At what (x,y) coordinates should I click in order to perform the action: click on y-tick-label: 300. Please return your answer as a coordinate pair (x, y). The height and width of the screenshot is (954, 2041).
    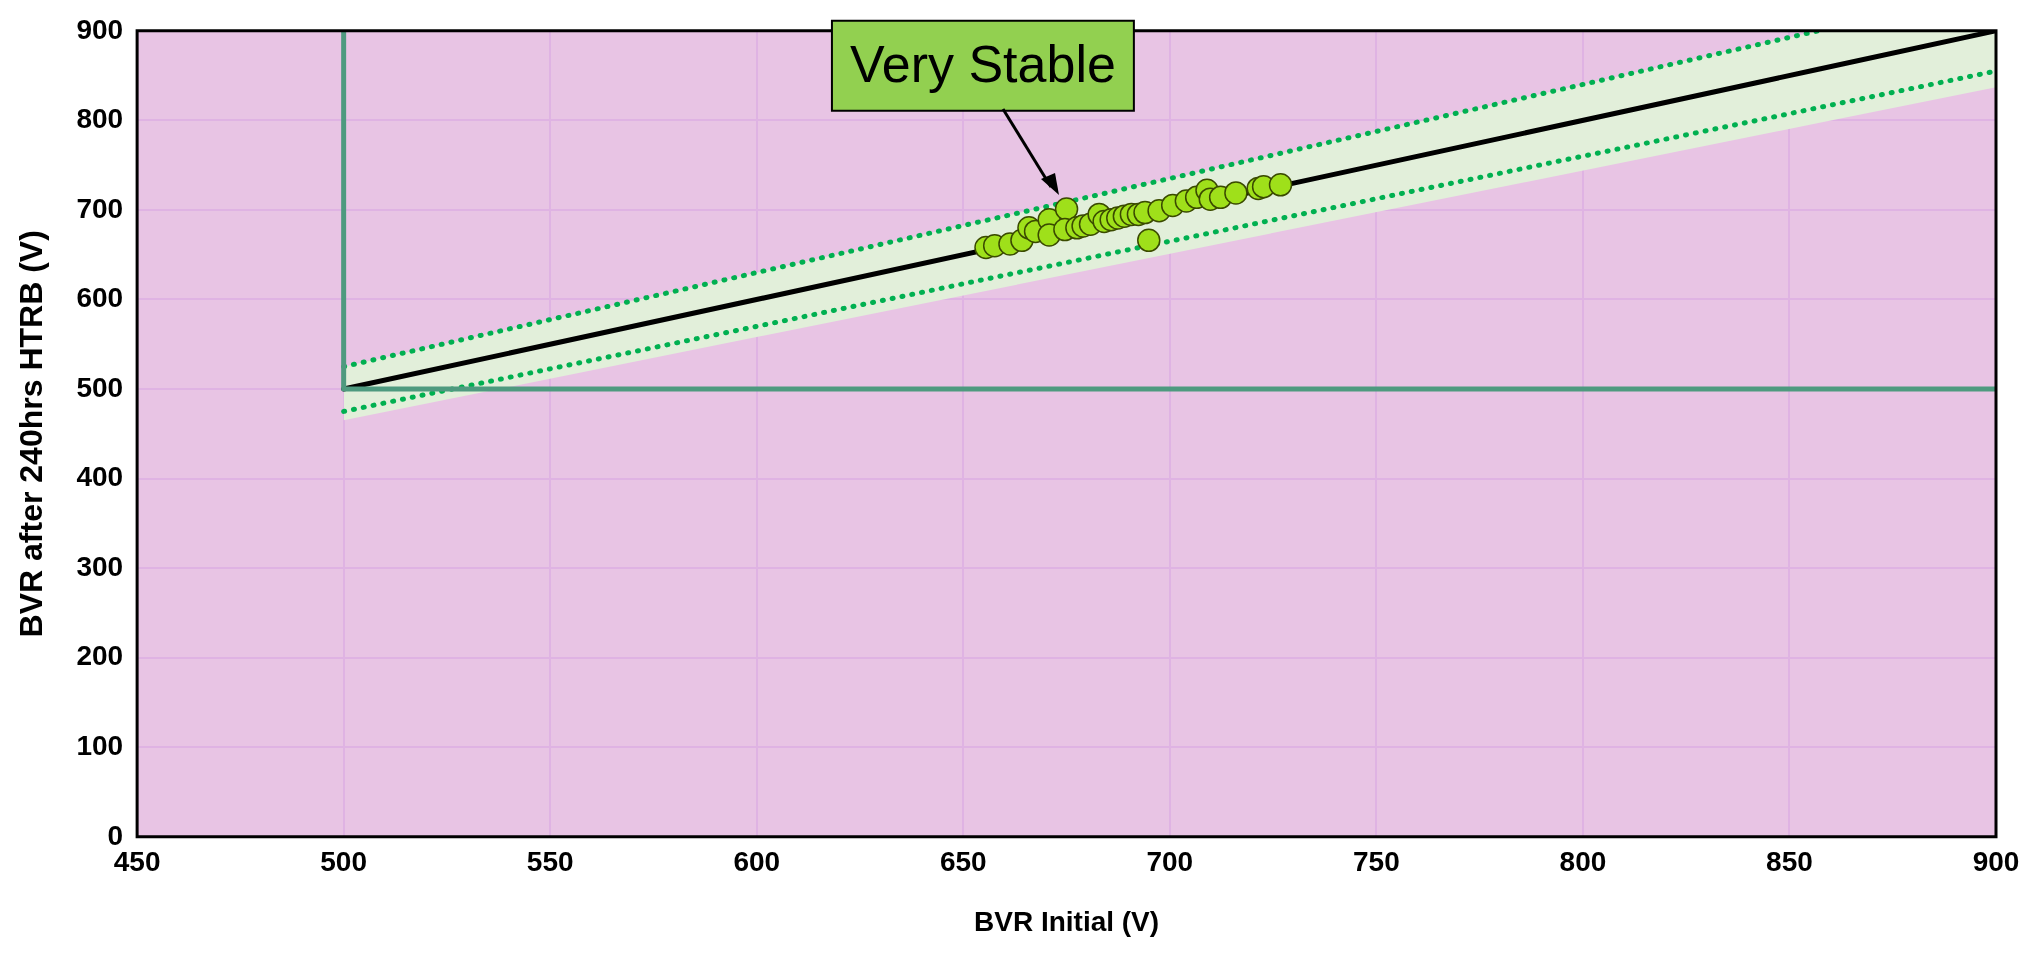
    Looking at the image, I should click on (100, 566).